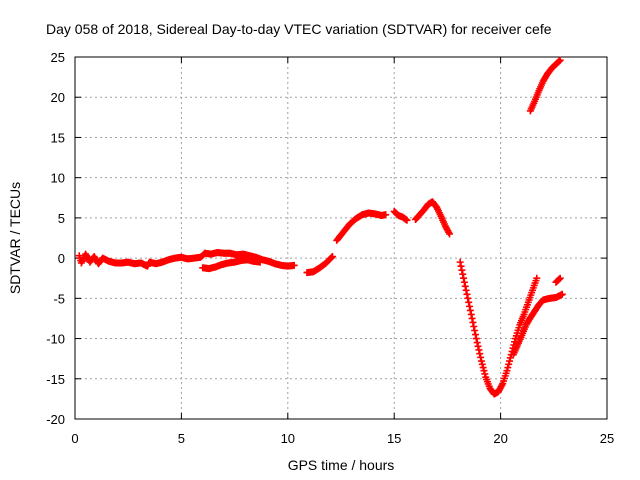  I want to click on y-axis-title: SDTVAR / TECUs, so click(15, 238).